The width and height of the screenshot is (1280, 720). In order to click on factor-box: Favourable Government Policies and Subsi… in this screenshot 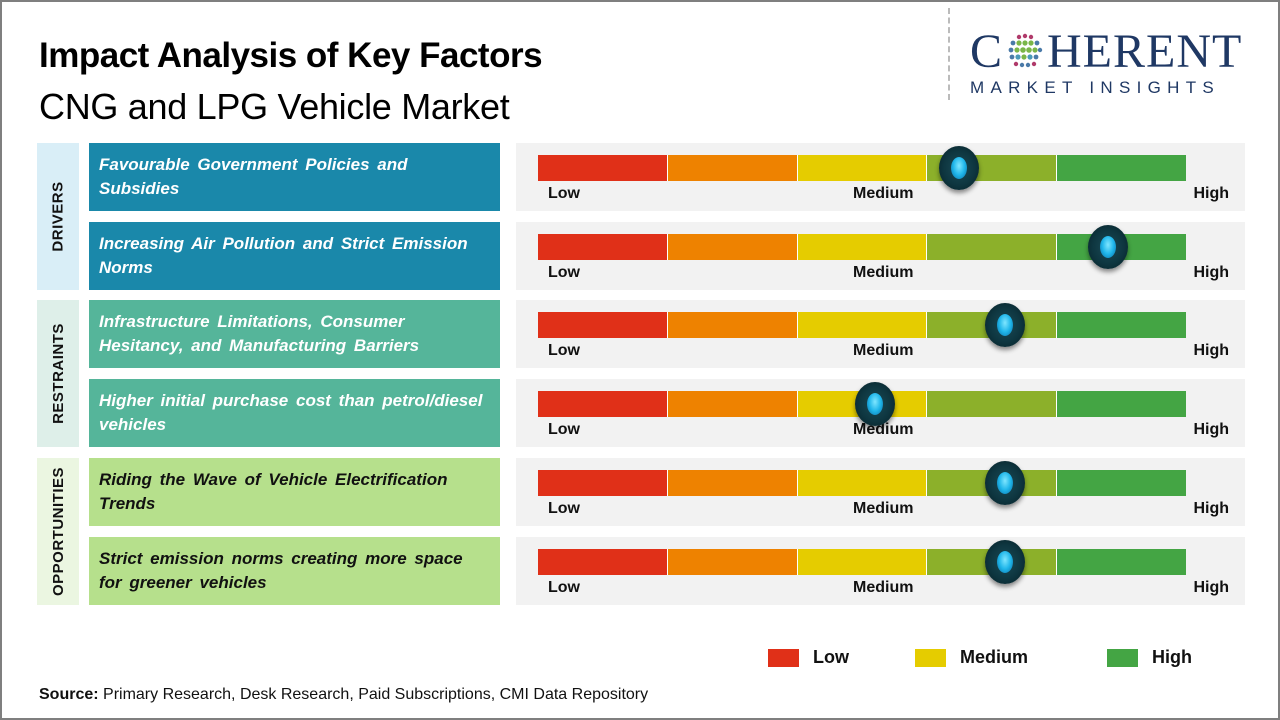, I will do `click(294, 177)`.